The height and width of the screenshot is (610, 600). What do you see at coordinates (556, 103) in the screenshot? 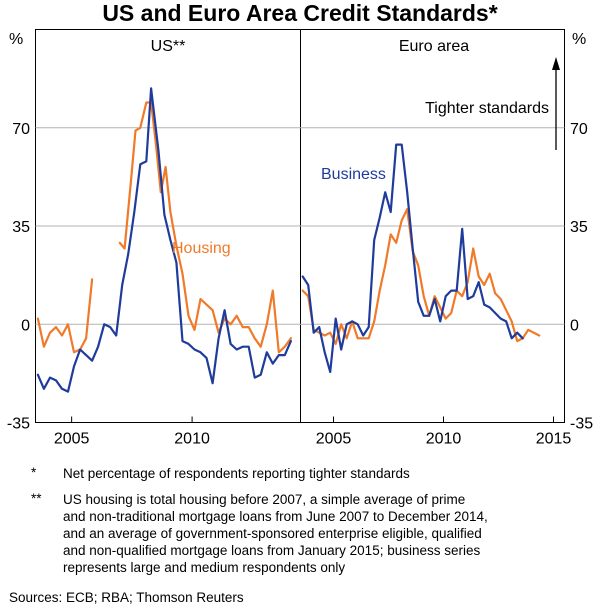
I see `arrow-up-icon` at bounding box center [556, 103].